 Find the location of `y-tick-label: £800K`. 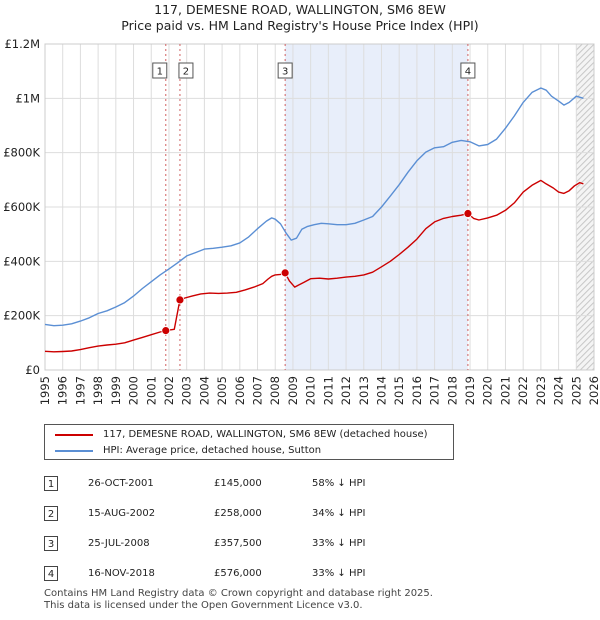

y-tick-label: £800K is located at coordinates (21, 153).